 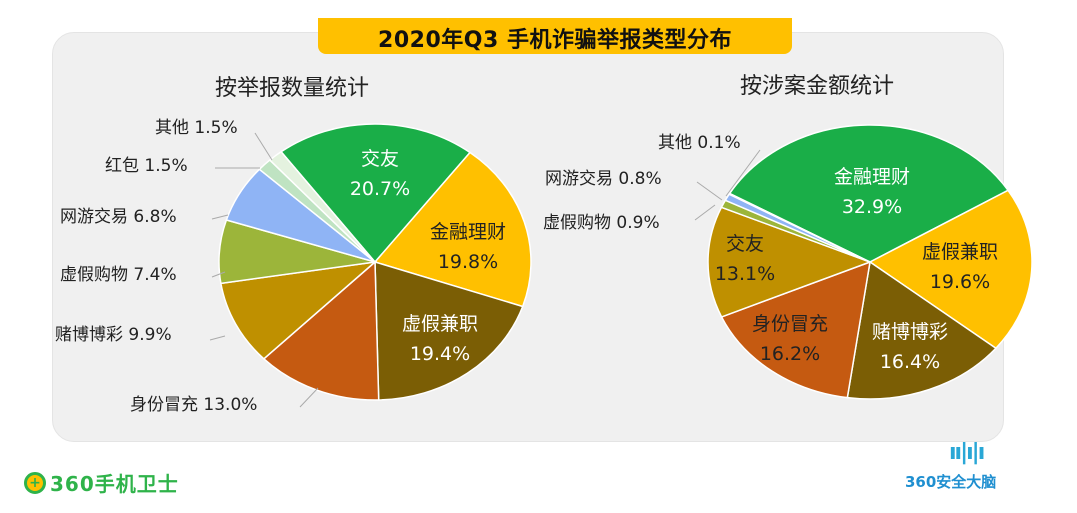 What do you see at coordinates (975, 466) in the screenshot?
I see `logo-360-security-brain: ıı|ı|ı 360安全大脑` at bounding box center [975, 466].